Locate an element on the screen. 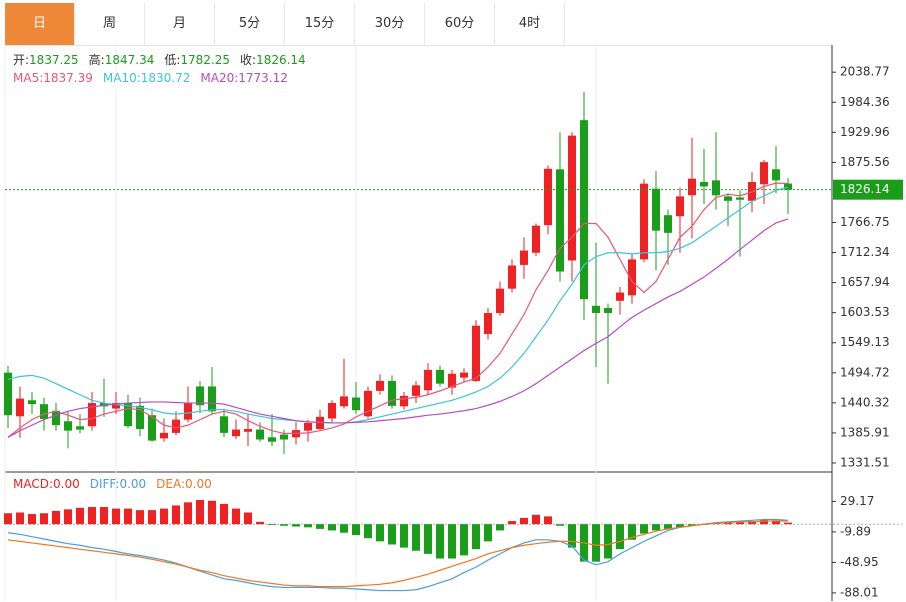 Image resolution: width=906 pixels, height=602 pixels. legend-label: MA20: is located at coordinates (219, 78).